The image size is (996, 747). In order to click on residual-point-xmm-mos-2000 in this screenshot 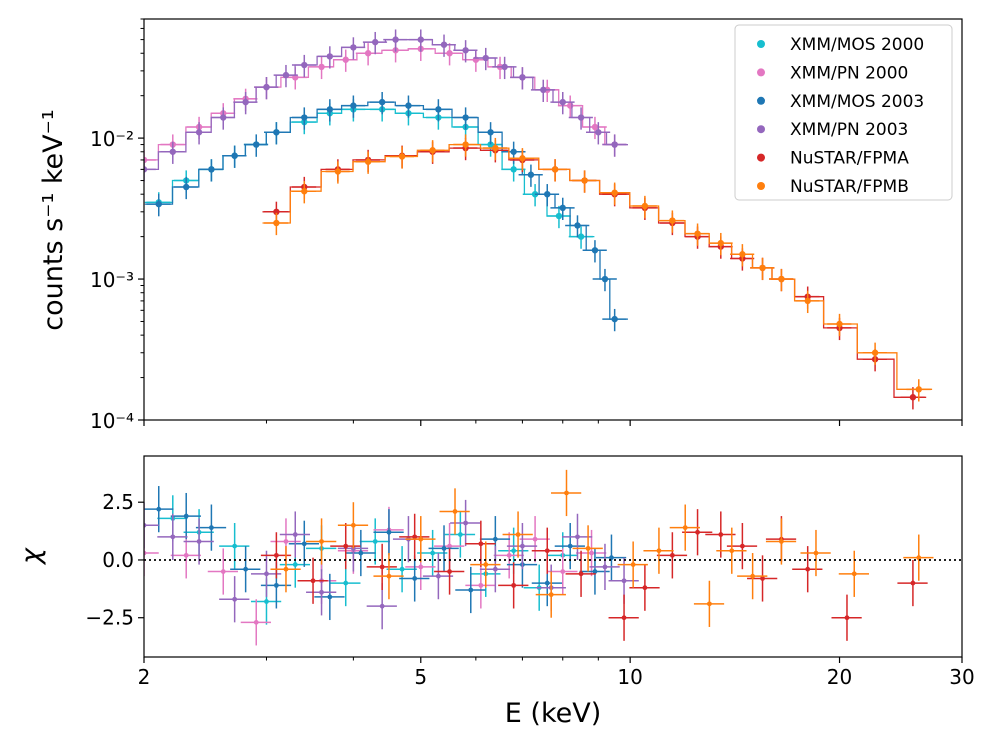, I will do `click(234, 546)`.